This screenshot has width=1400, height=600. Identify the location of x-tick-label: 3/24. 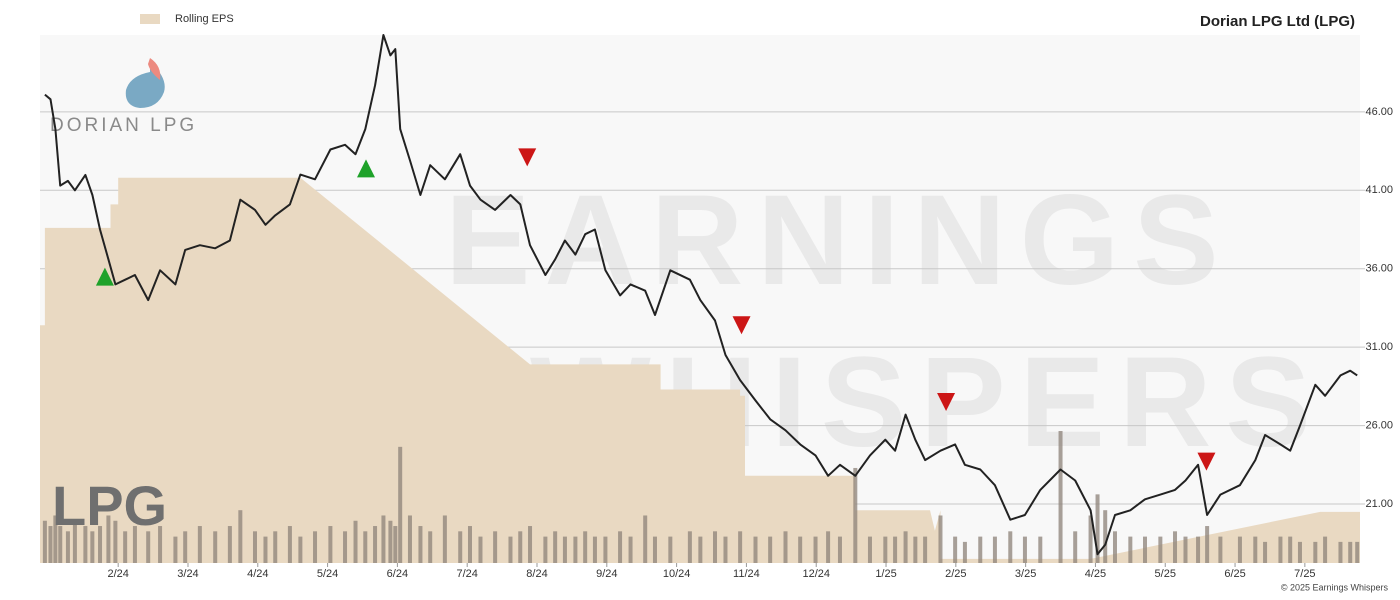
(187, 574).